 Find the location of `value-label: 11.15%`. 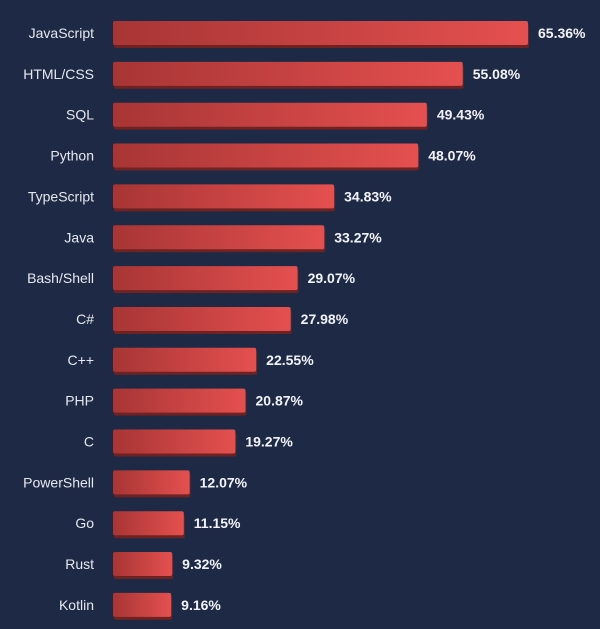

value-label: 11.15% is located at coordinates (217, 523).